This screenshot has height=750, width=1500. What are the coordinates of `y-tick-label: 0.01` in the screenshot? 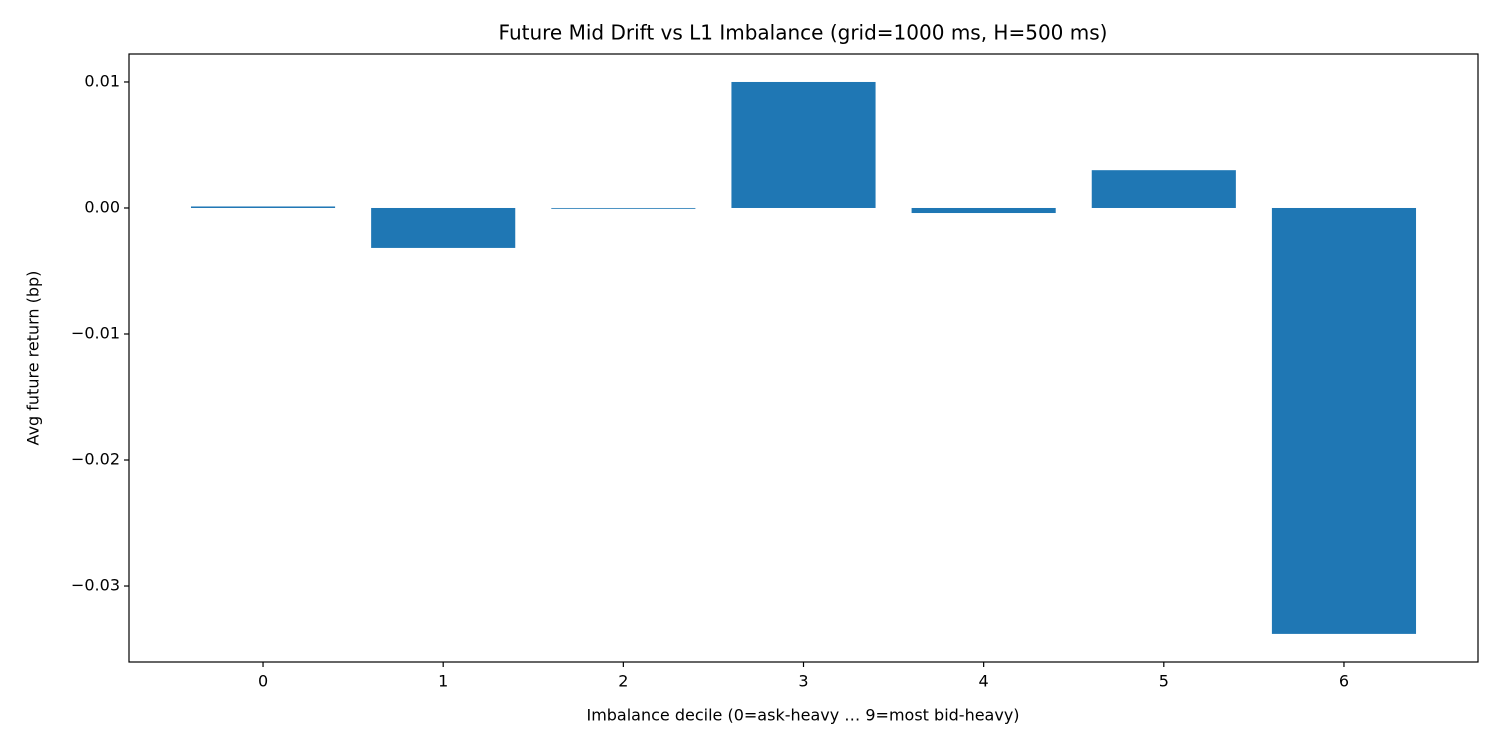 It's located at (102, 80).